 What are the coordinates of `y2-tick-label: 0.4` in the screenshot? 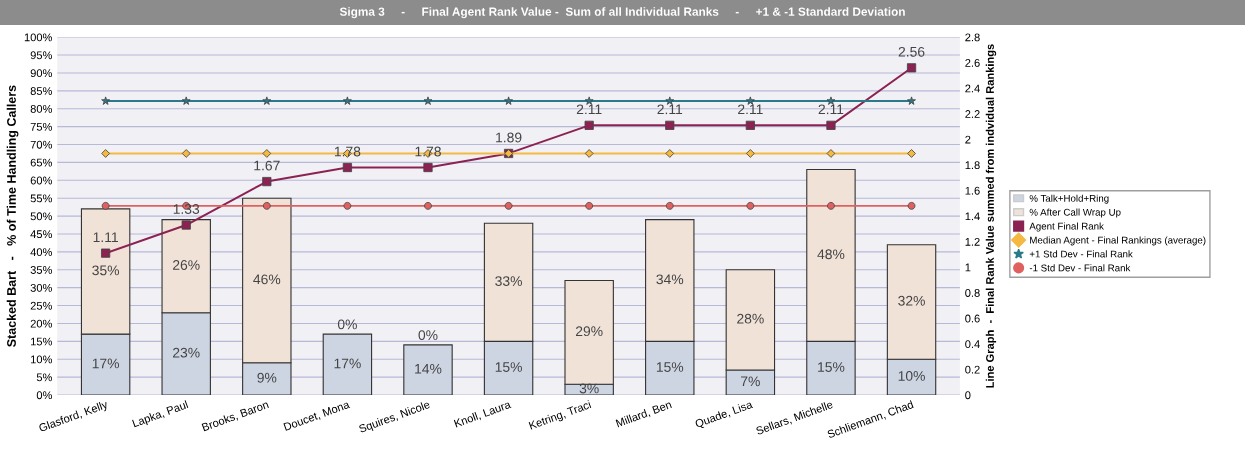 It's located at (972, 344).